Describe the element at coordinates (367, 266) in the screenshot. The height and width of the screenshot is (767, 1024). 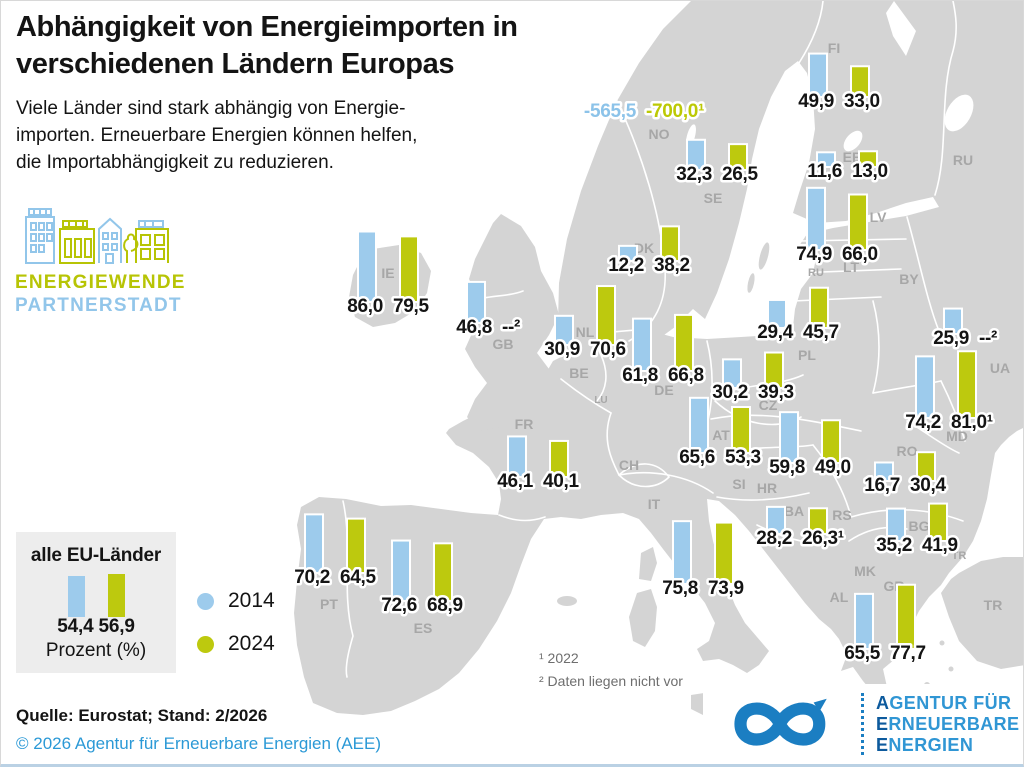
I see `bar-2014-IE` at that location.